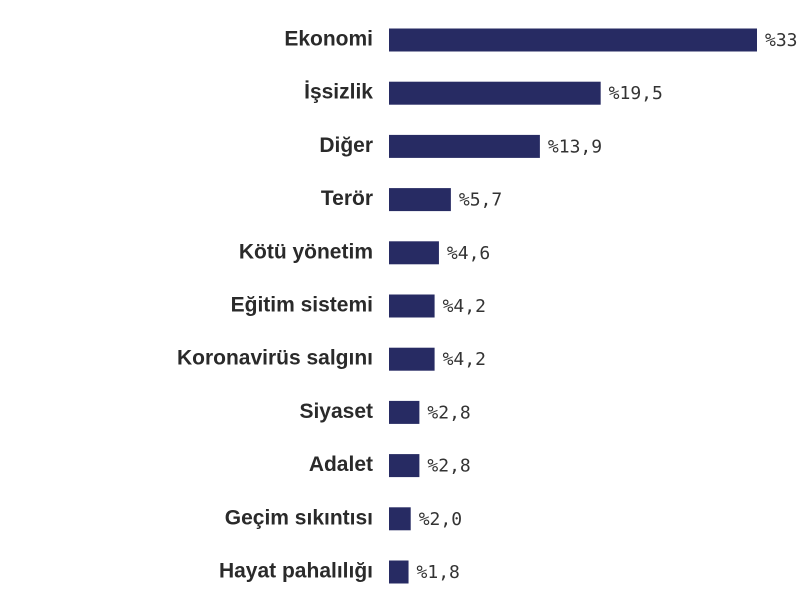  Describe the element at coordinates (782, 40) in the screenshot. I see `value-label: %33,9` at that location.